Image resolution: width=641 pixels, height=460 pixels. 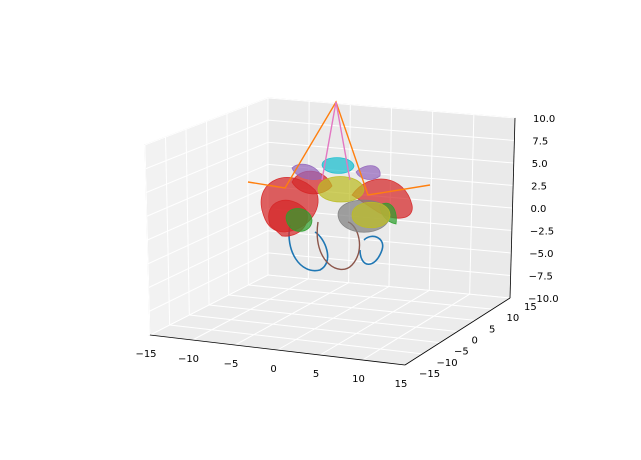 I want to click on series-line-pink, so click(x=336, y=141).